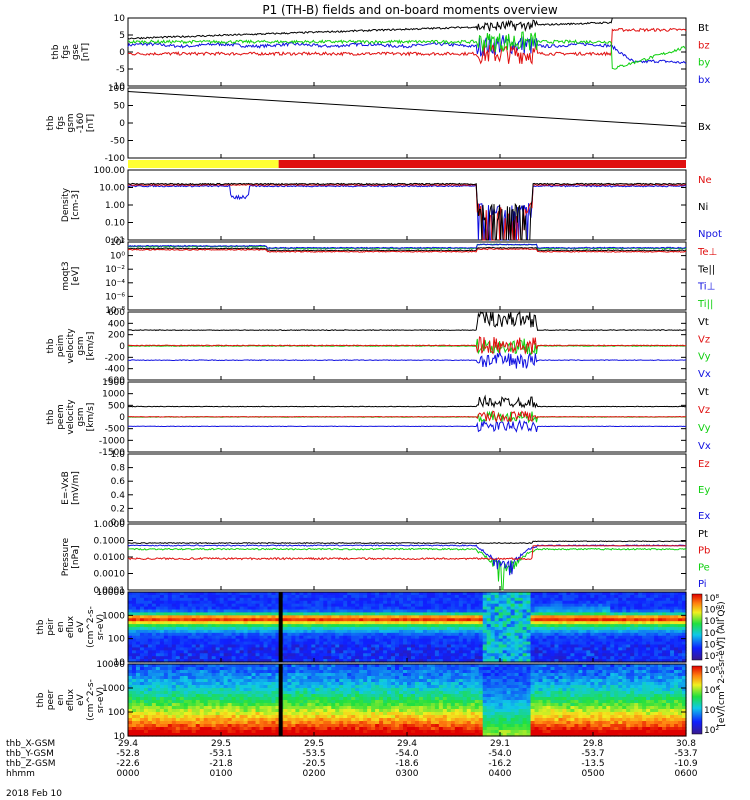 Image resolution: width=750 pixels, height=800 pixels. What do you see at coordinates (711, 622) in the screenshot?
I see `colorbar-tick-label: 10⁵` at bounding box center [711, 622].